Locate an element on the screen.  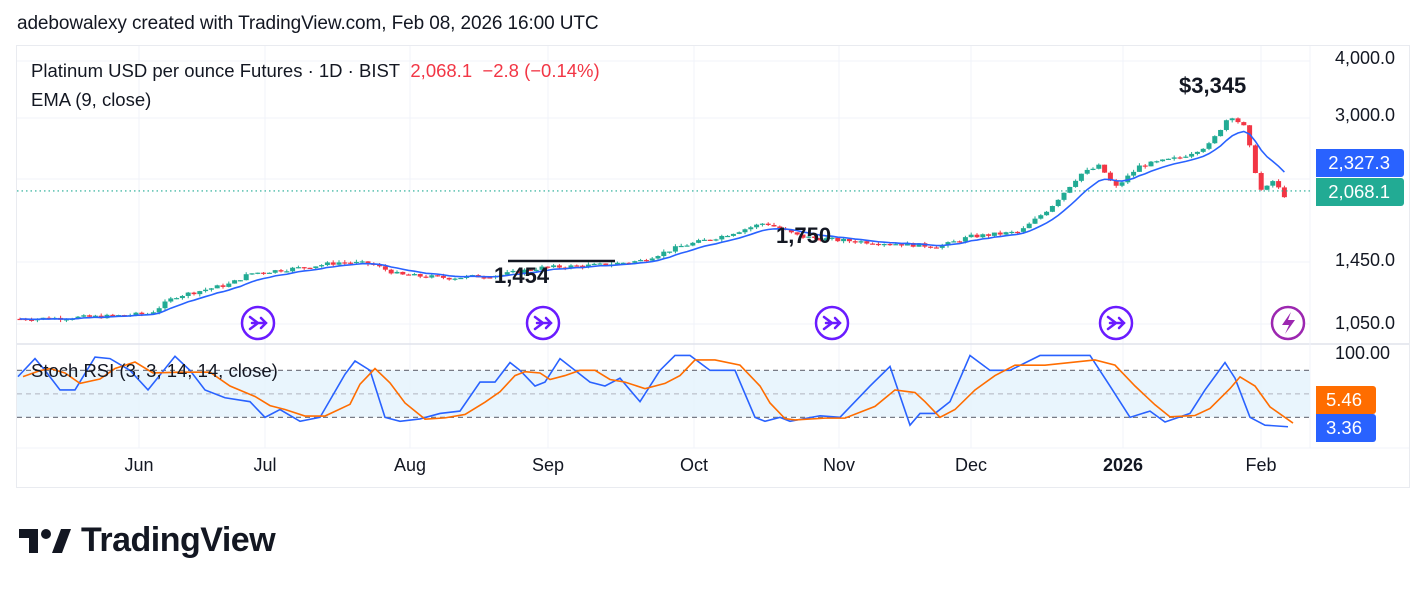
stoch-rsi-legend: Stoch RSI (3, 3, 14, 14, close) is located at coordinates (154, 370).